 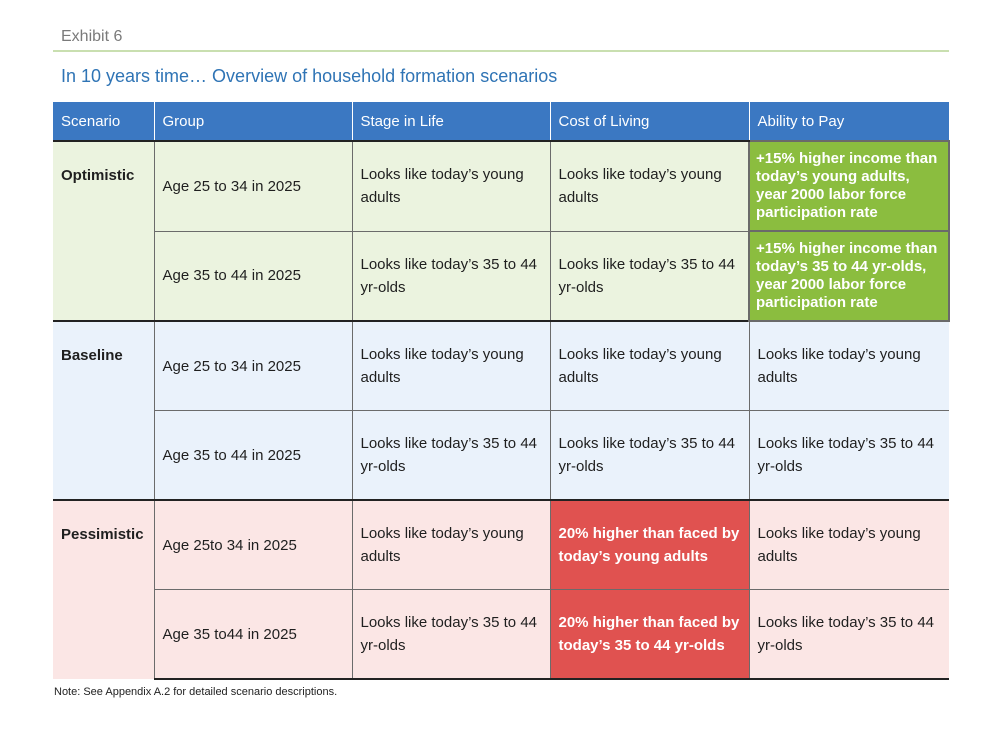 What do you see at coordinates (848, 121) in the screenshot?
I see `header-ability-to-pay: Ability to Pay` at bounding box center [848, 121].